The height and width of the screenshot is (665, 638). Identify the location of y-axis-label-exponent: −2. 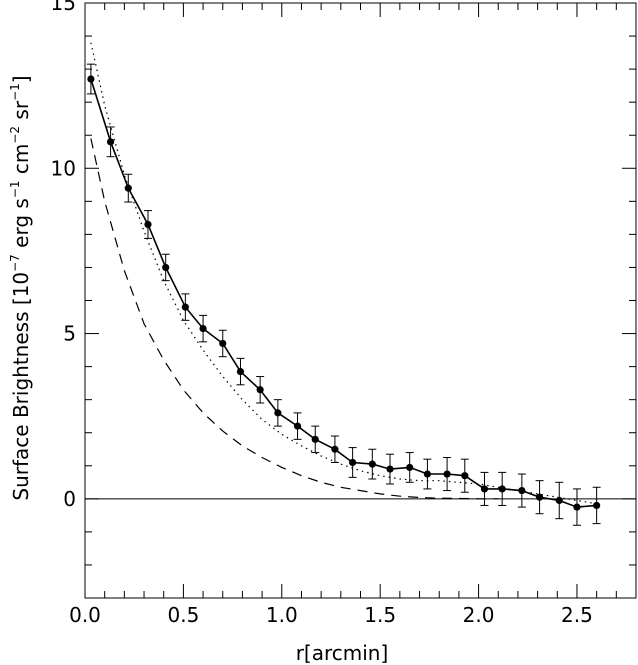
(15, 135).